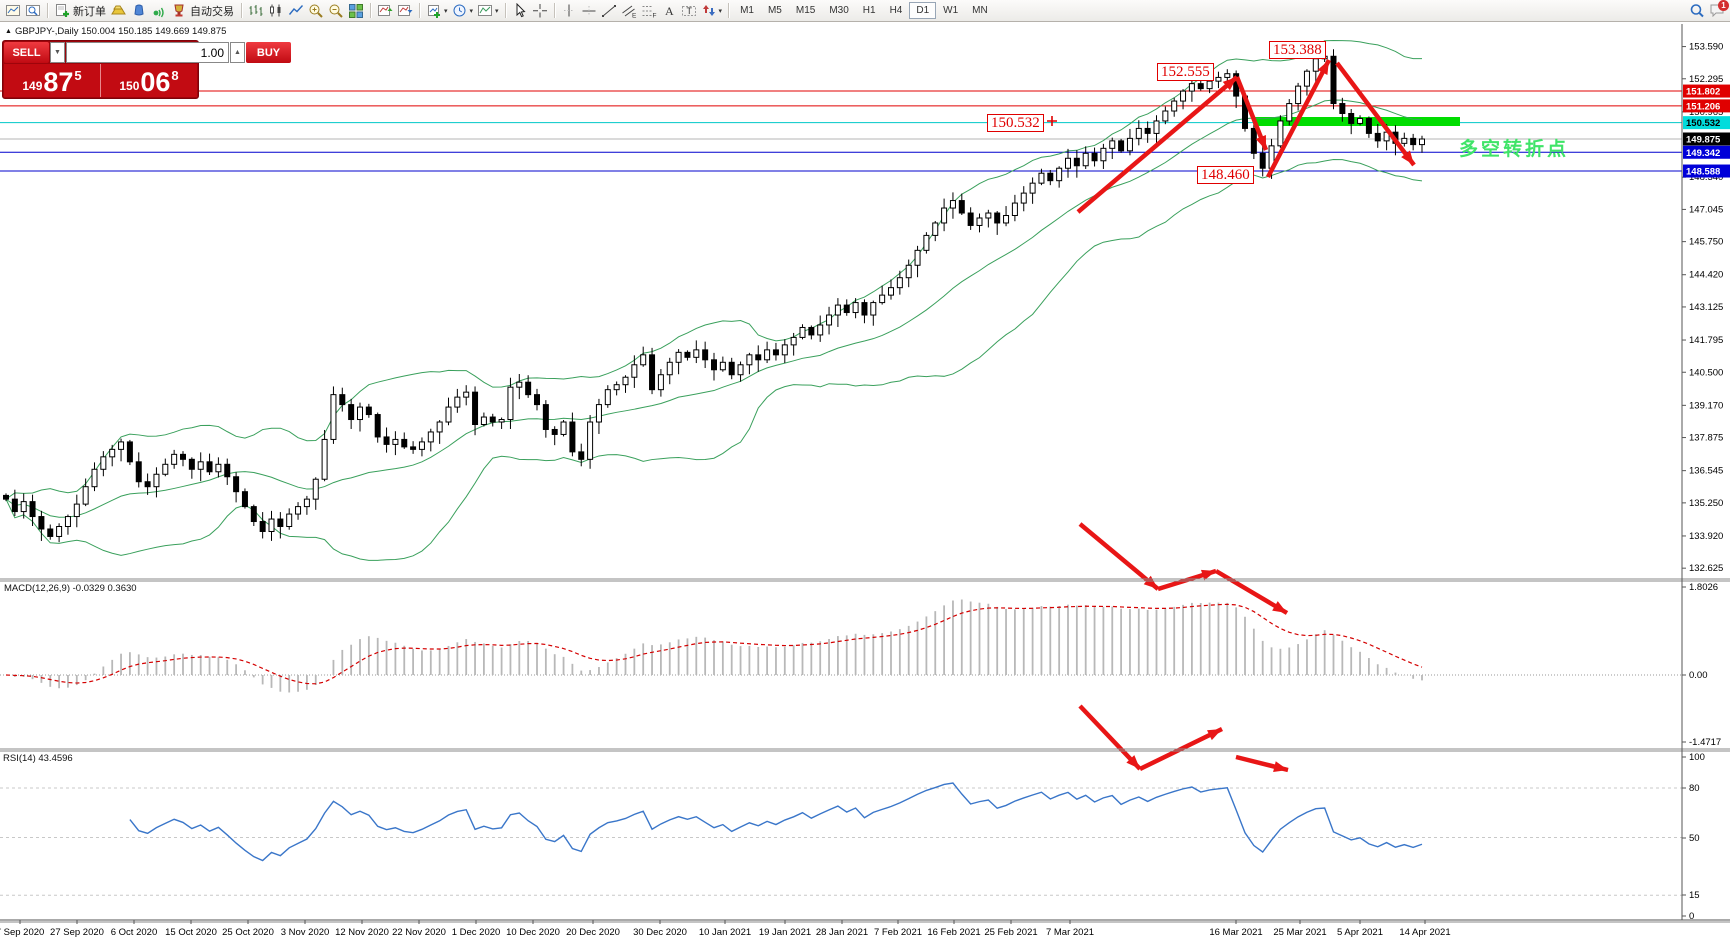 Image resolution: width=1730 pixels, height=942 pixels. Describe the element at coordinates (629, 11) in the screenshot. I see `channel-icon: E` at that location.